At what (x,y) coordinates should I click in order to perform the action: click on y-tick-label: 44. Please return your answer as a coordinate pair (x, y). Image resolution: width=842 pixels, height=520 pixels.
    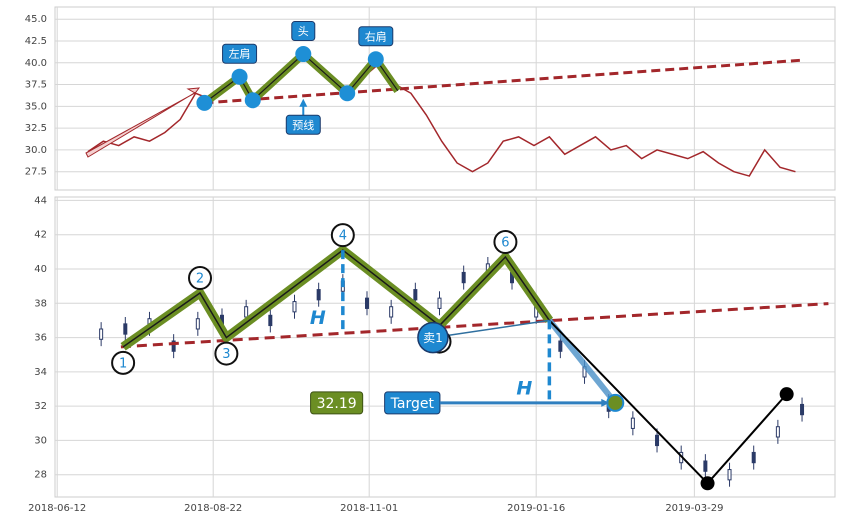
    Looking at the image, I should click on (40, 200).